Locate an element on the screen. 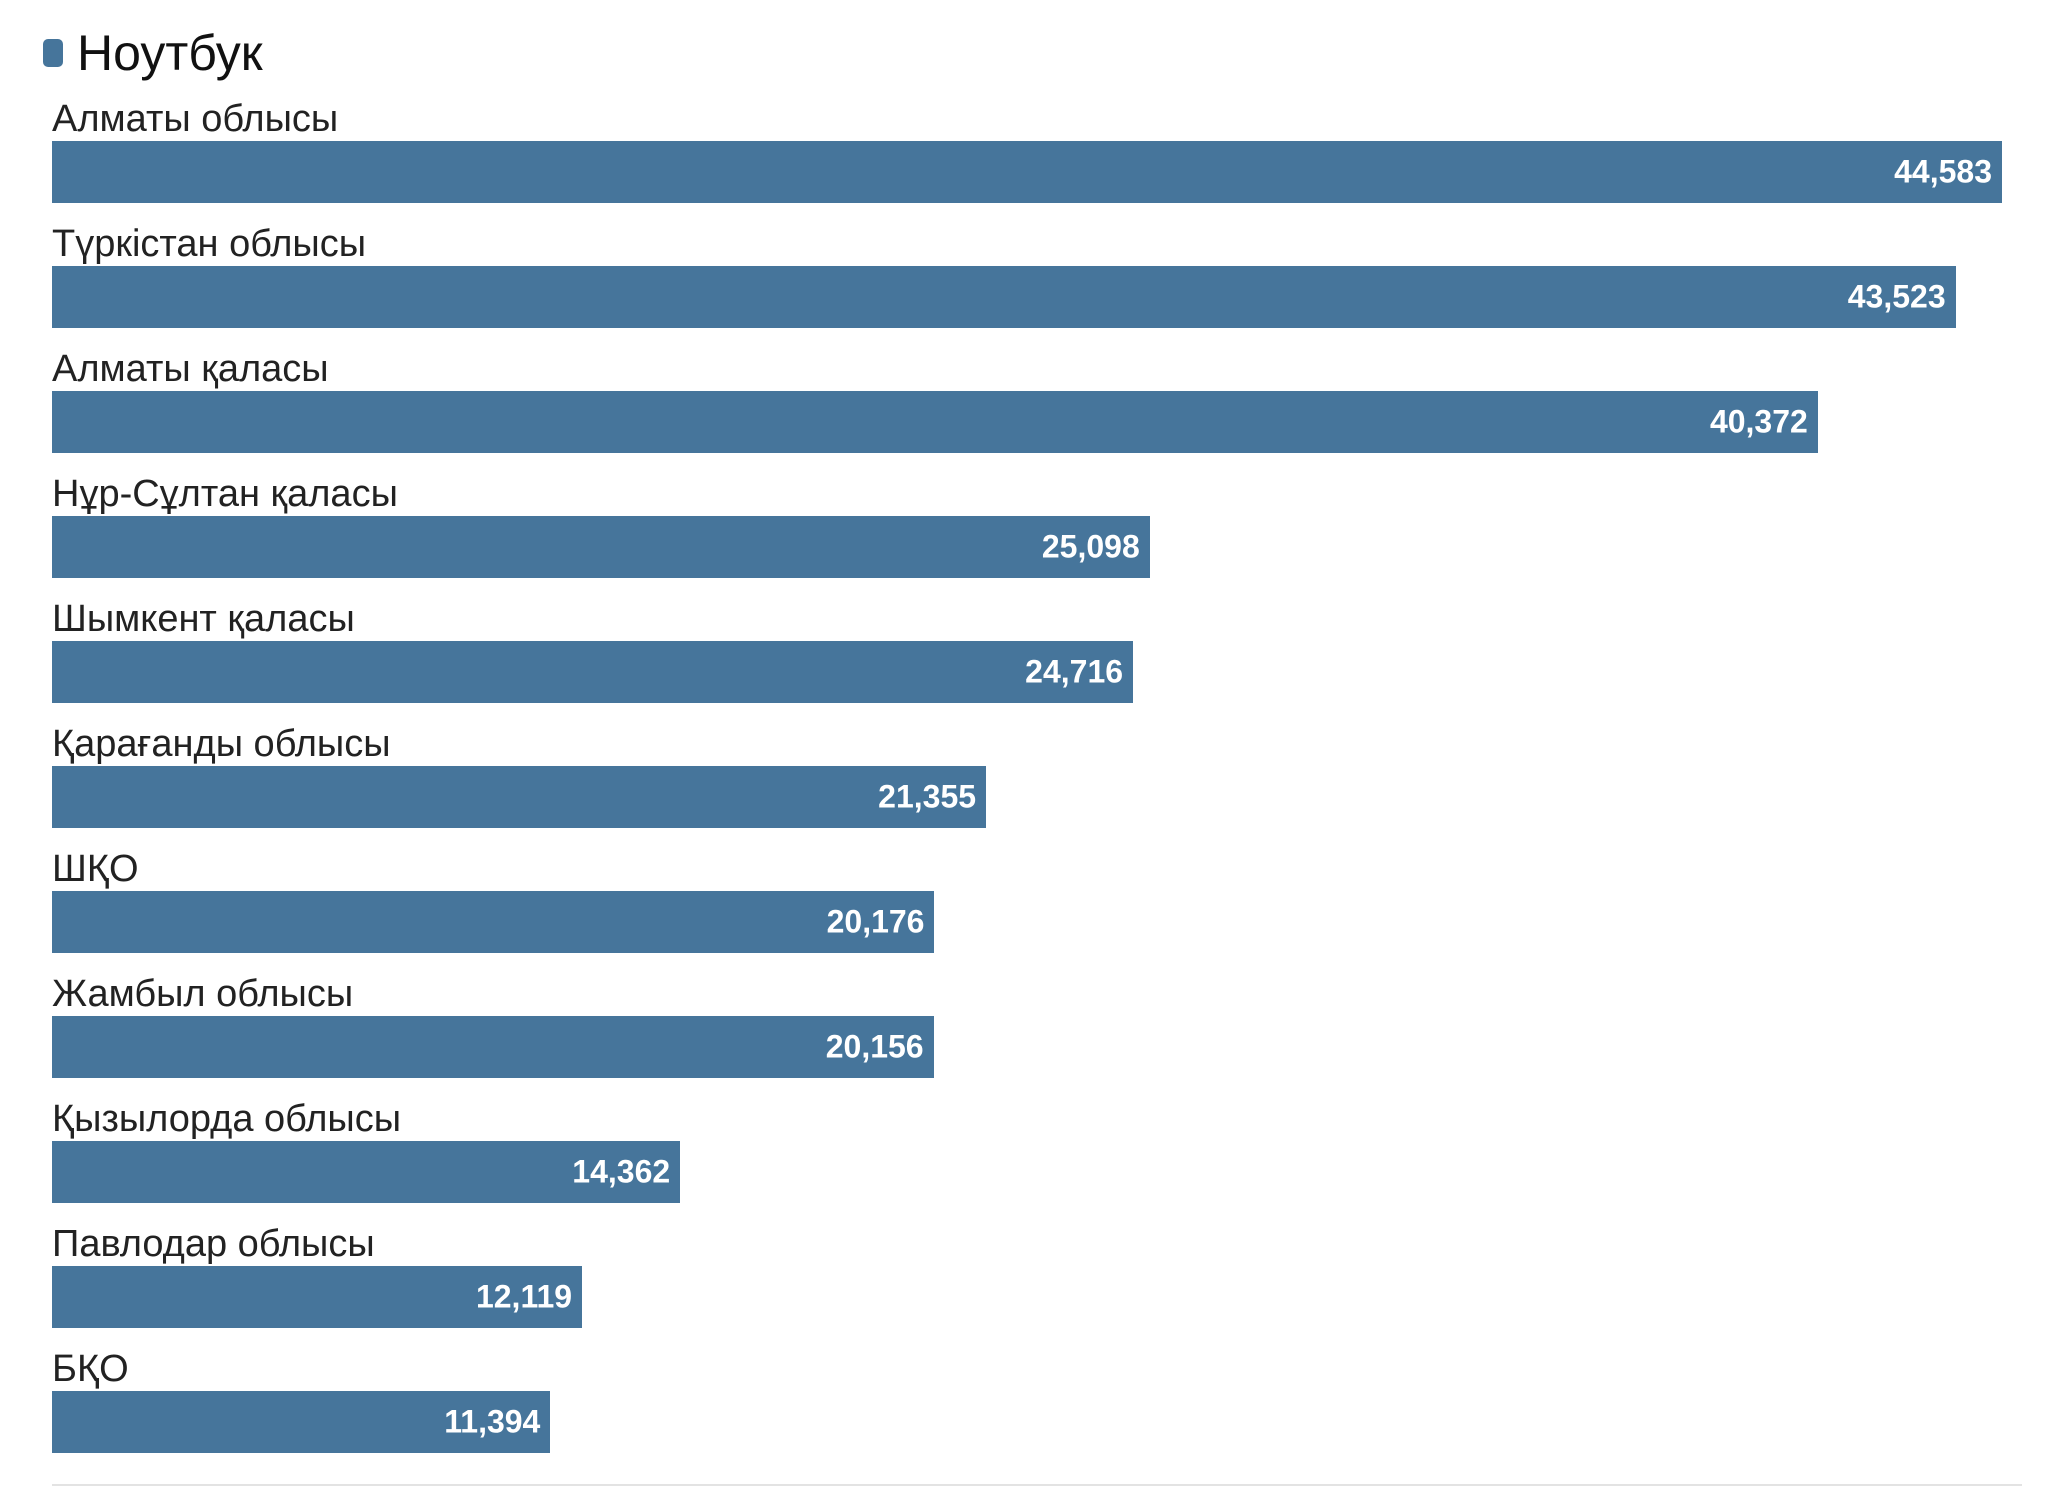 The height and width of the screenshot is (1488, 2071). bar: 20,156 is located at coordinates (493, 1047).